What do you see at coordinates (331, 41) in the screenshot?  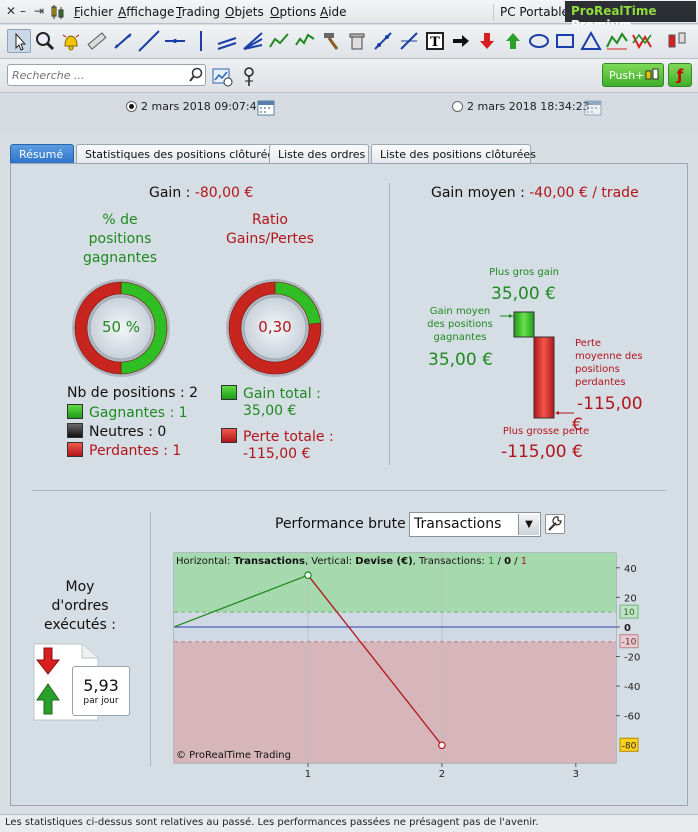 I see `hammer-icon` at bounding box center [331, 41].